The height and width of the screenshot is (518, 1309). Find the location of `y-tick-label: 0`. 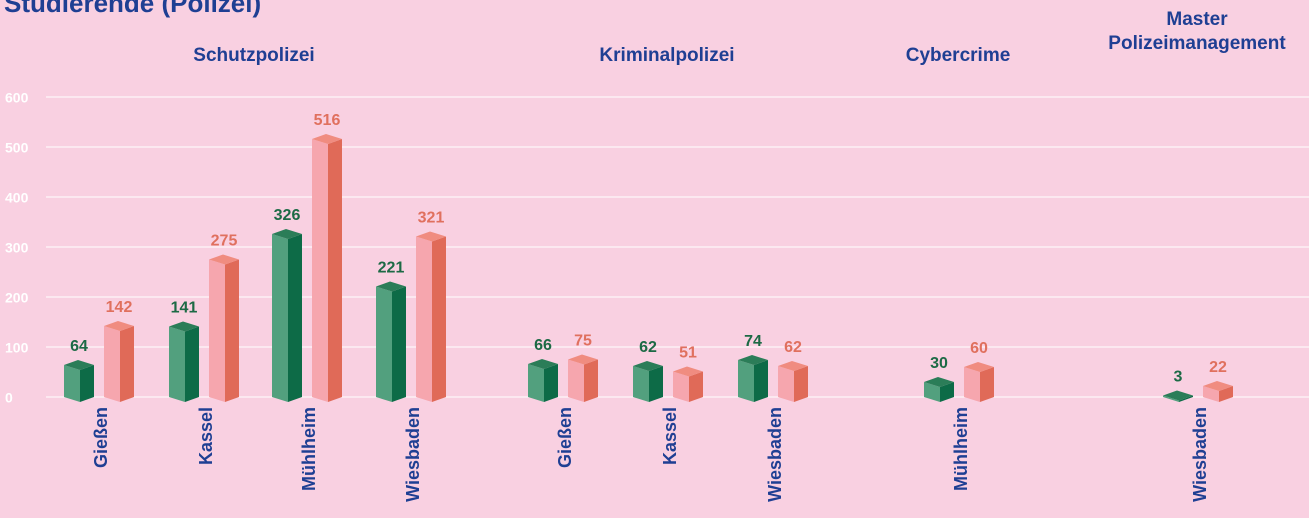

y-tick-label: 0 is located at coordinates (9, 398).